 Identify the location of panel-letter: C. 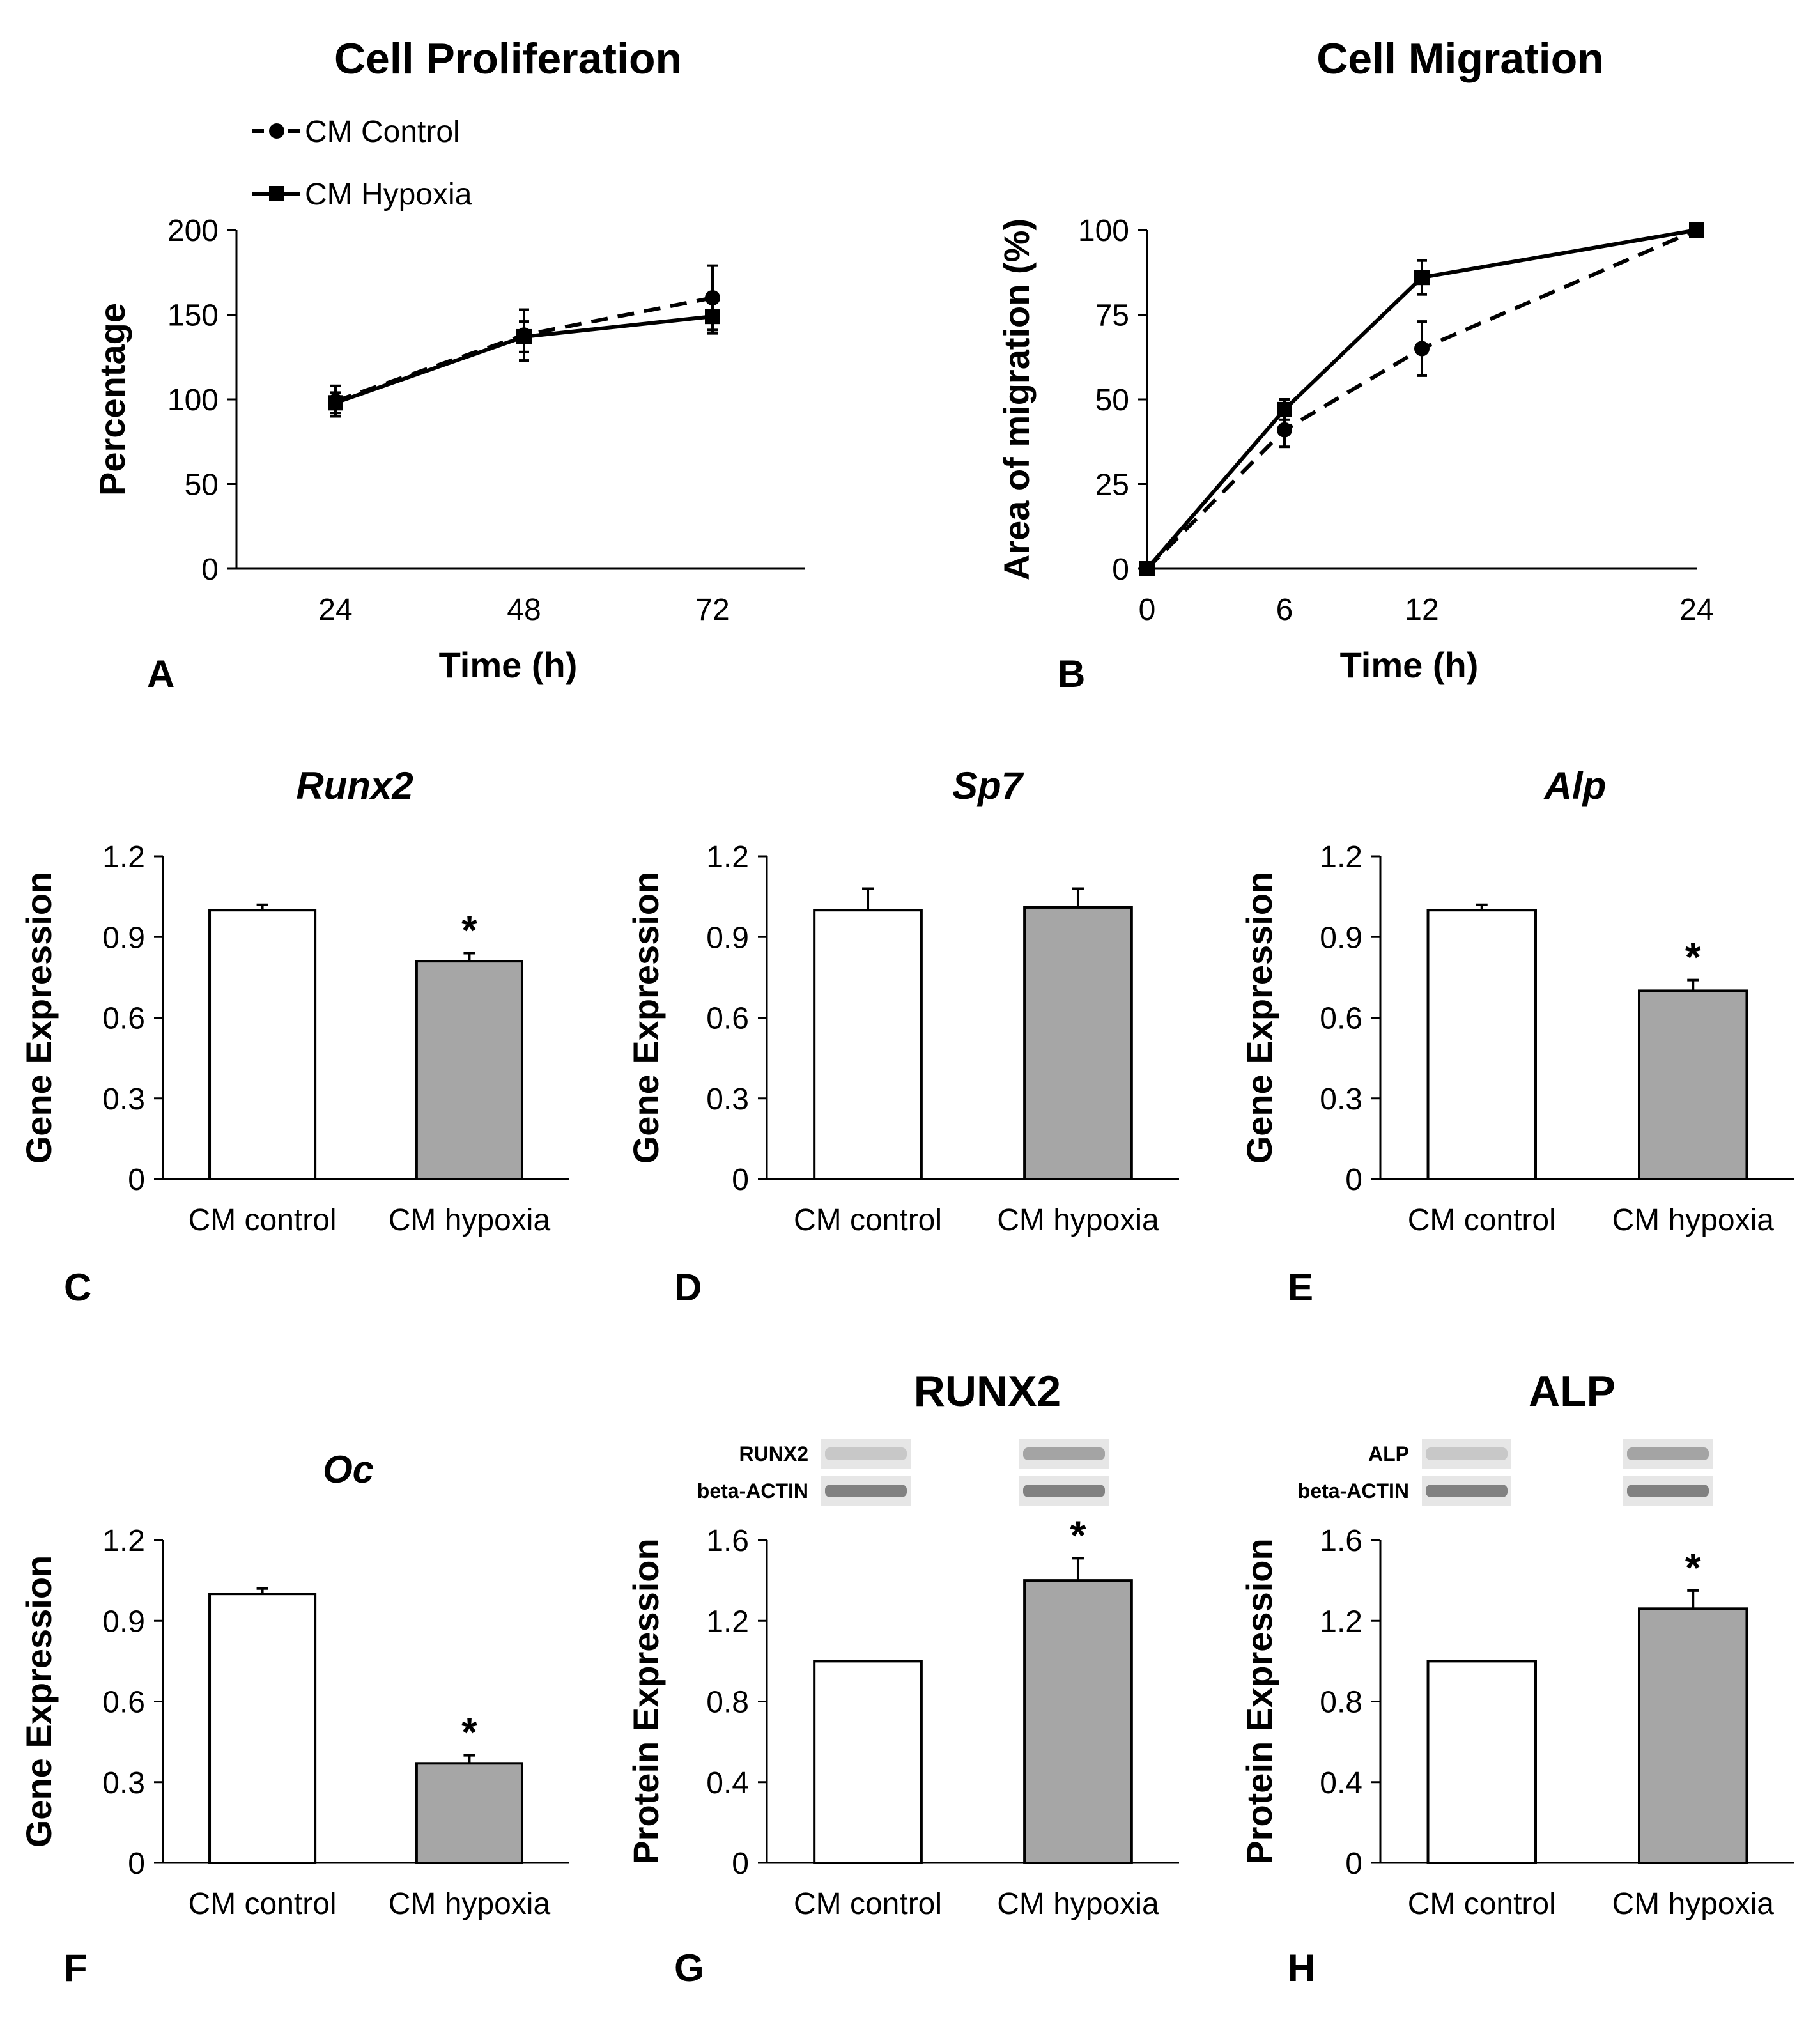
(77, 1287).